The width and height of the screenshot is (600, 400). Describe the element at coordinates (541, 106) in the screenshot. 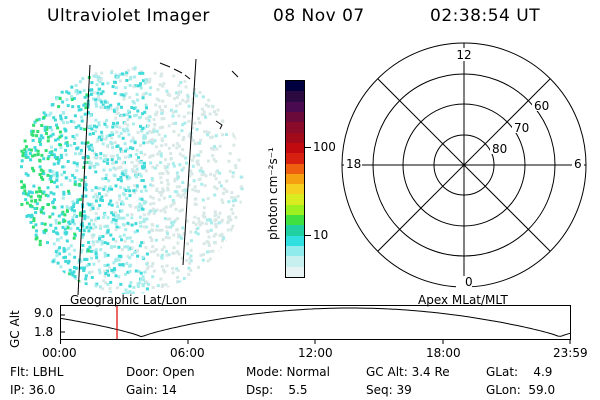

I see `mlat-label-60: 60` at that location.